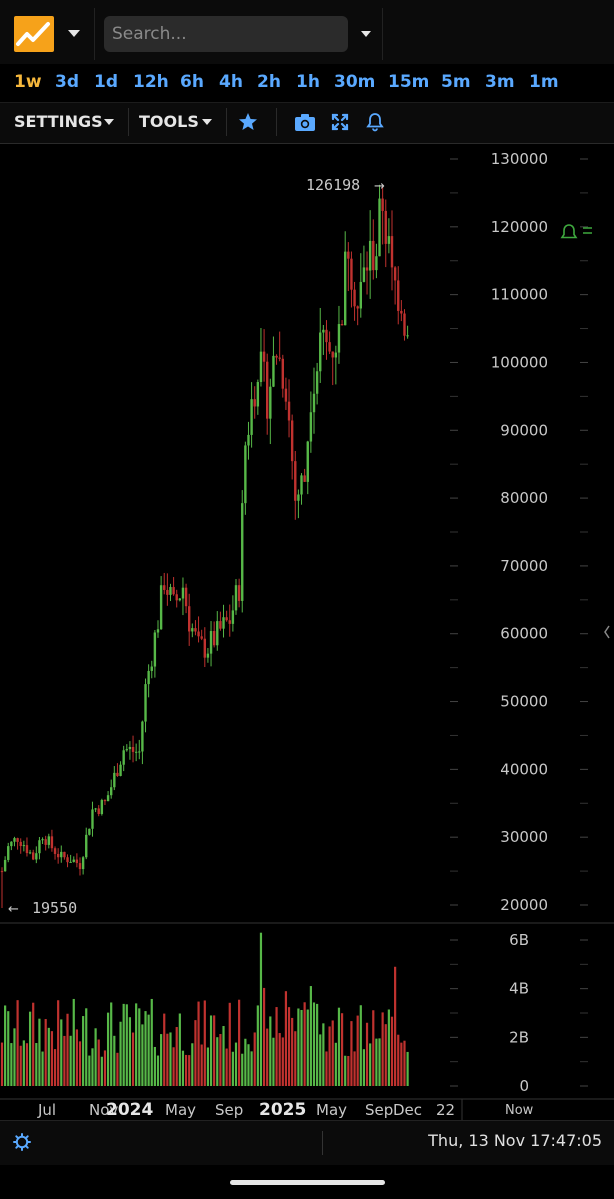  What do you see at coordinates (67, 82) in the screenshot?
I see `tab-timeframe-3d: 3d` at bounding box center [67, 82].